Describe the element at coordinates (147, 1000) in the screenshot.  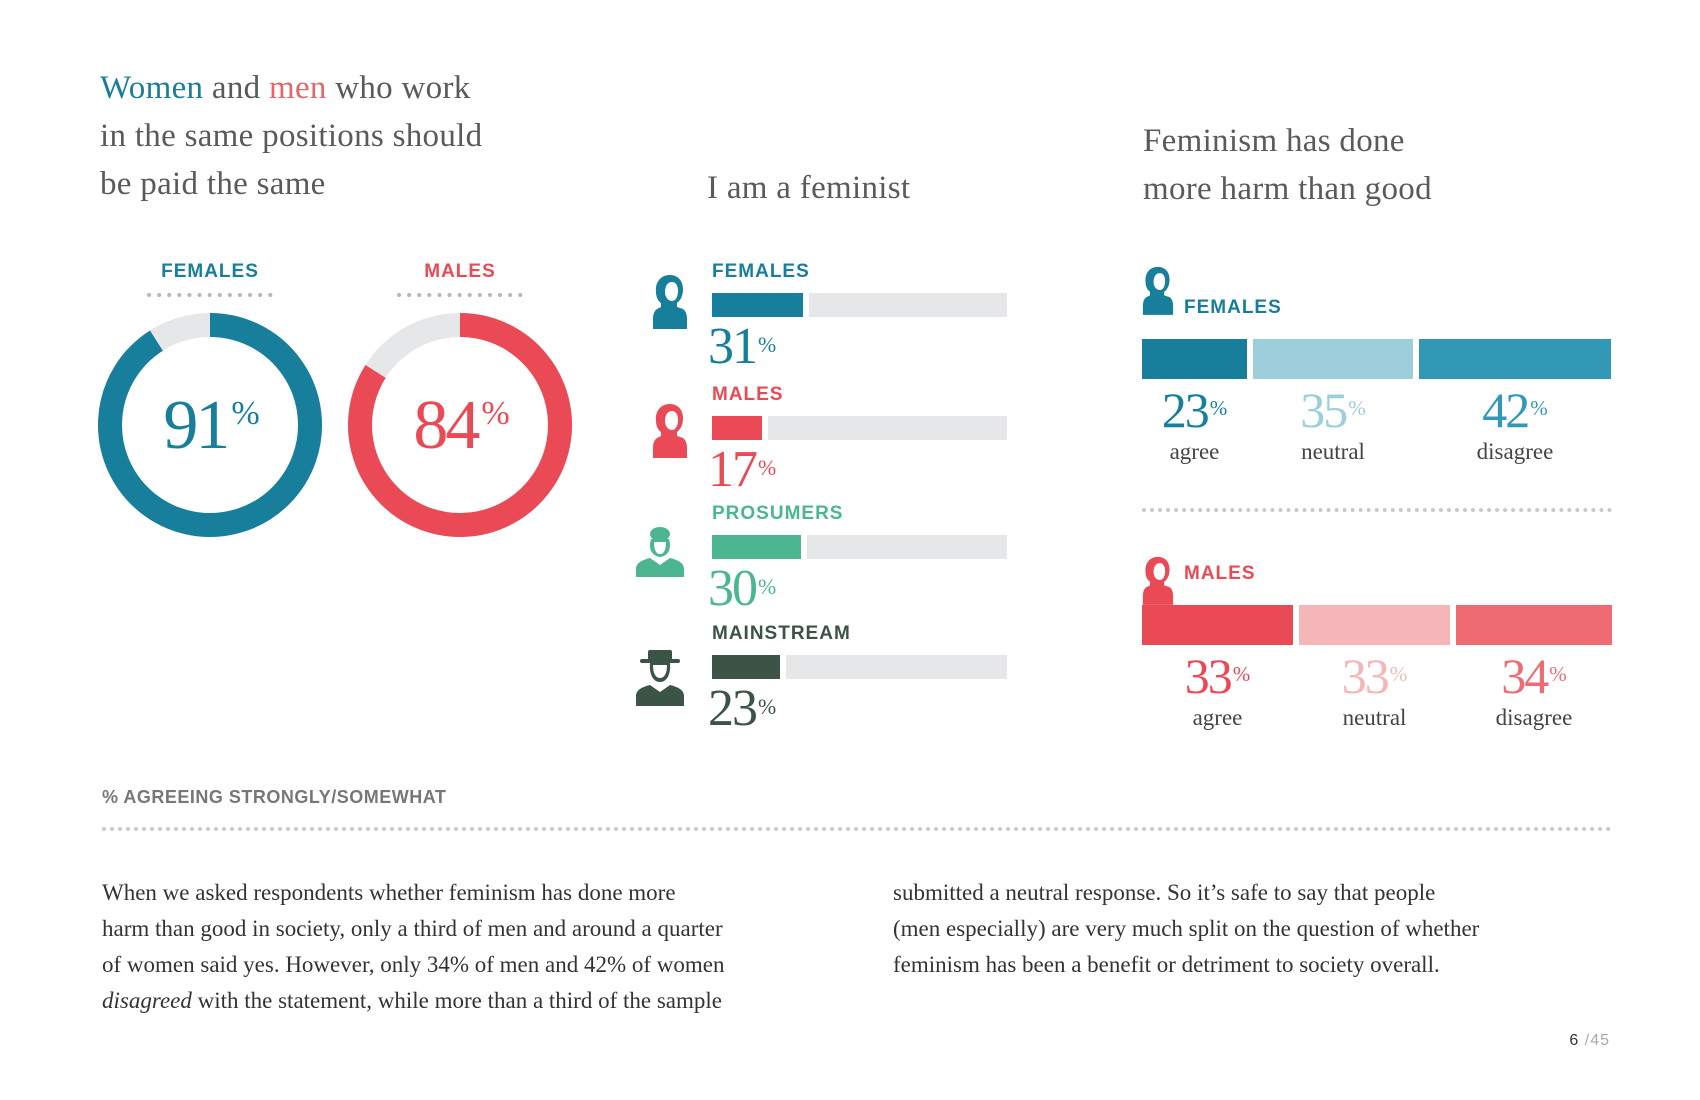
I see `body-emphasis: disagreed` at that location.